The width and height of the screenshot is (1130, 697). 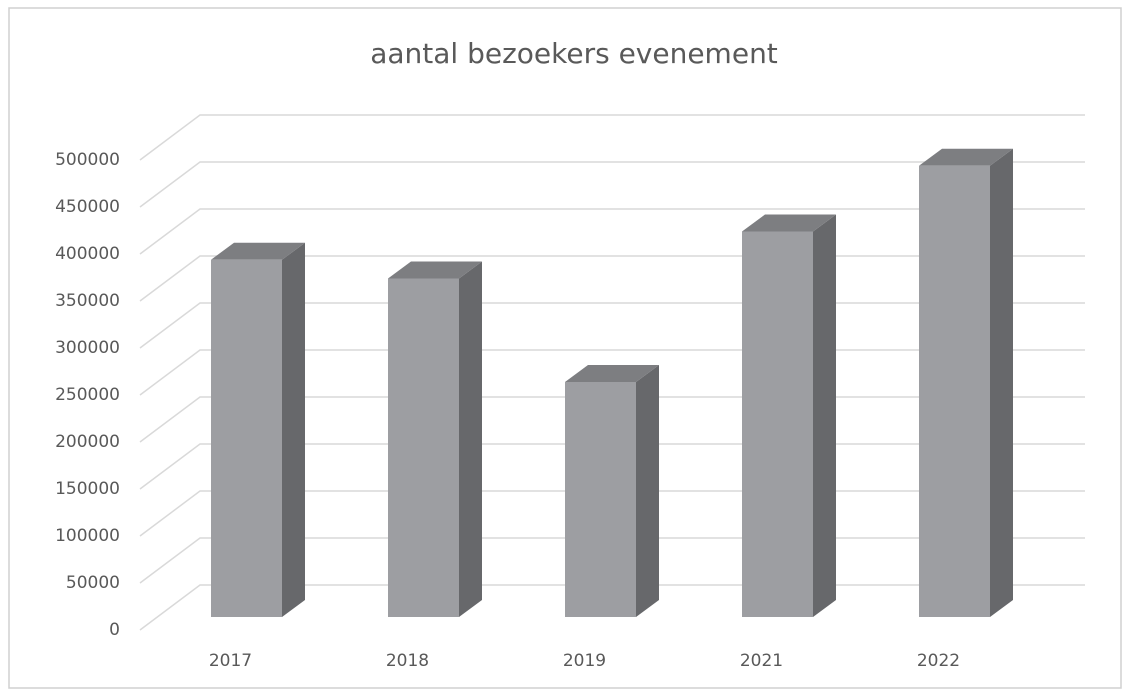 I want to click on x-tick-label: 2022, so click(x=938, y=661).